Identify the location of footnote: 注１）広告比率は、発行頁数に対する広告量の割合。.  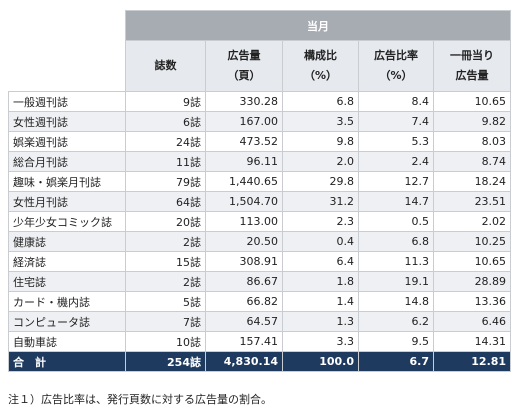
(140, 399).